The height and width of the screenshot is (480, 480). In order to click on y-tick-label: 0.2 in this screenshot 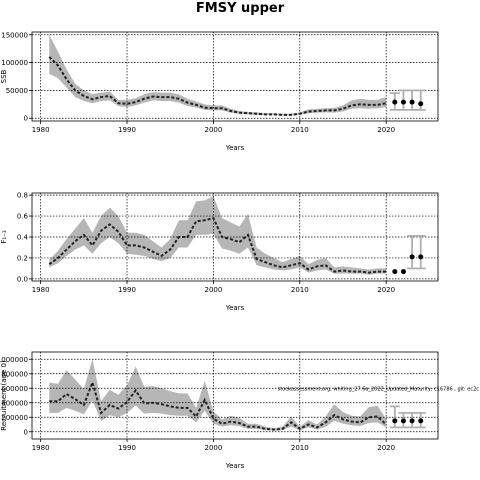, I will do `click(22, 258)`.